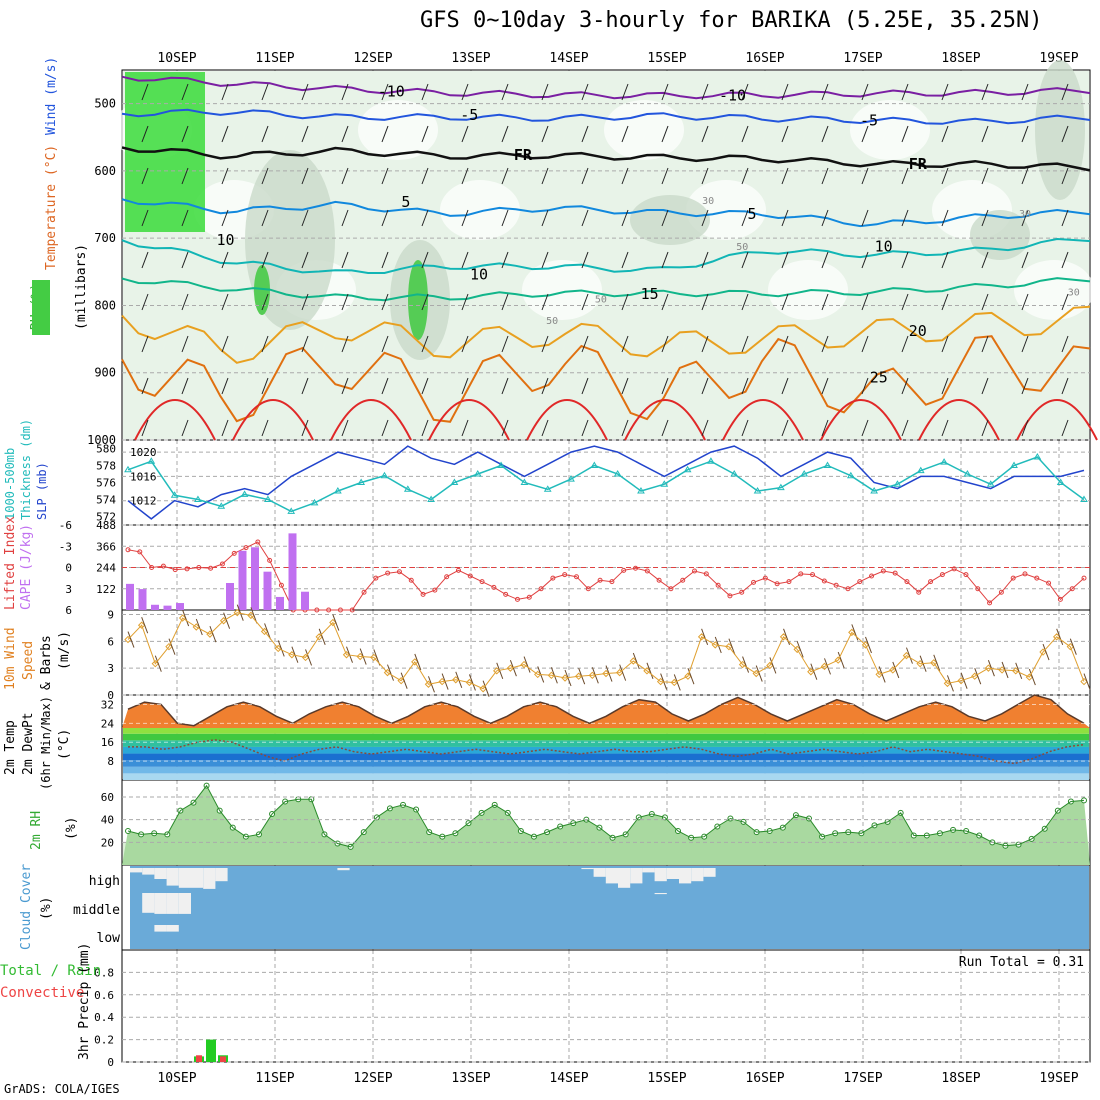 This screenshot has height=1100, width=1100. What do you see at coordinates (46, 662) in the screenshot?
I see `y-axis-label: & Barbs` at bounding box center [46, 662].